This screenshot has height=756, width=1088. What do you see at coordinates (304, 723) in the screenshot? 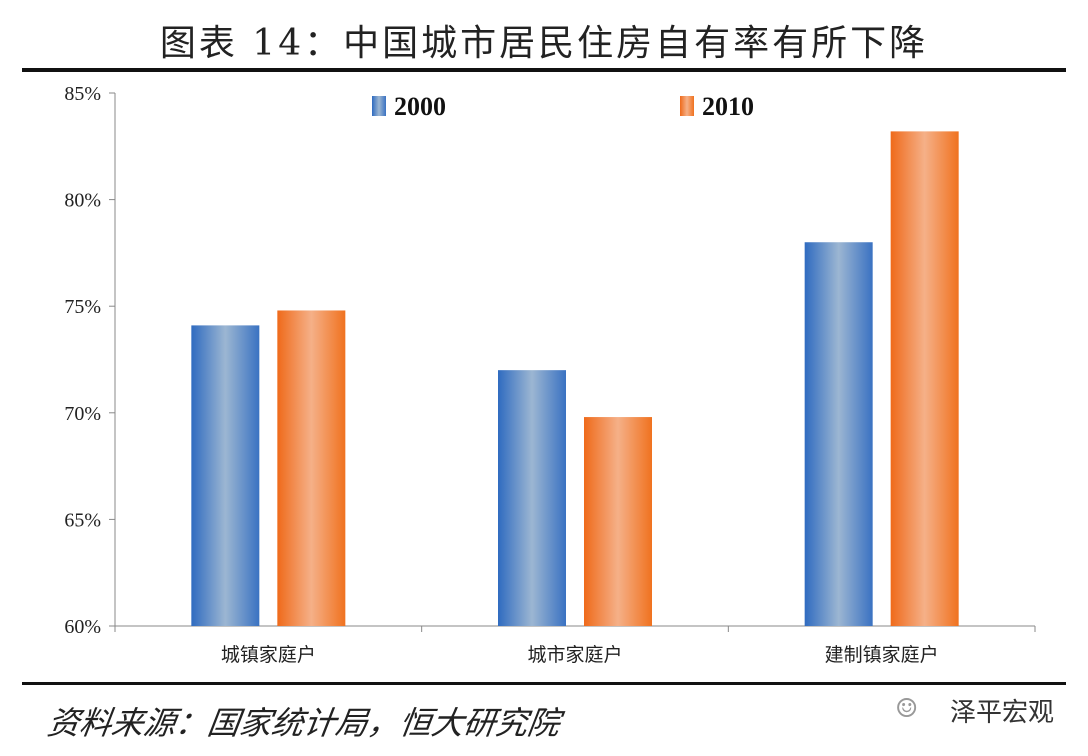
I see `source-note: 资料来源：国家统计局，恒大研究院` at bounding box center [304, 723].